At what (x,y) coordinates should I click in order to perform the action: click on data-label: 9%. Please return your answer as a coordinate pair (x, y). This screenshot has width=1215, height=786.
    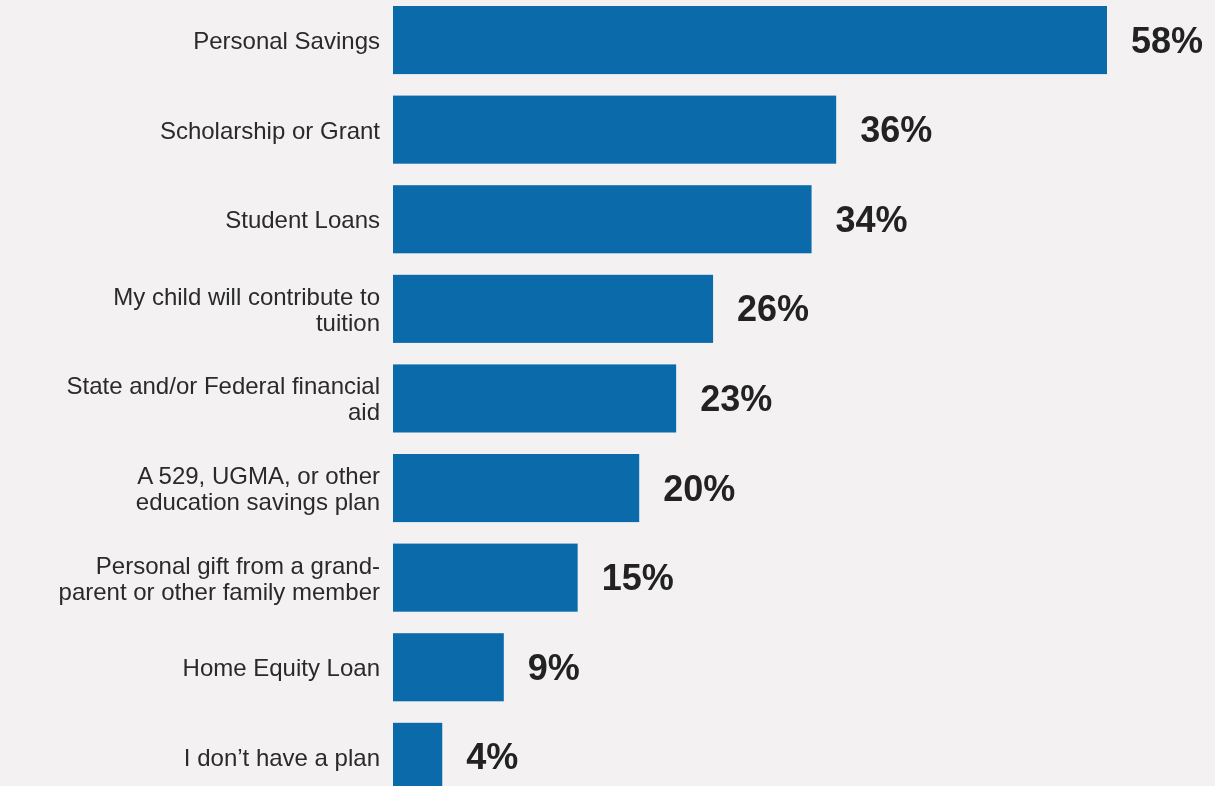
    Looking at the image, I should click on (553, 667).